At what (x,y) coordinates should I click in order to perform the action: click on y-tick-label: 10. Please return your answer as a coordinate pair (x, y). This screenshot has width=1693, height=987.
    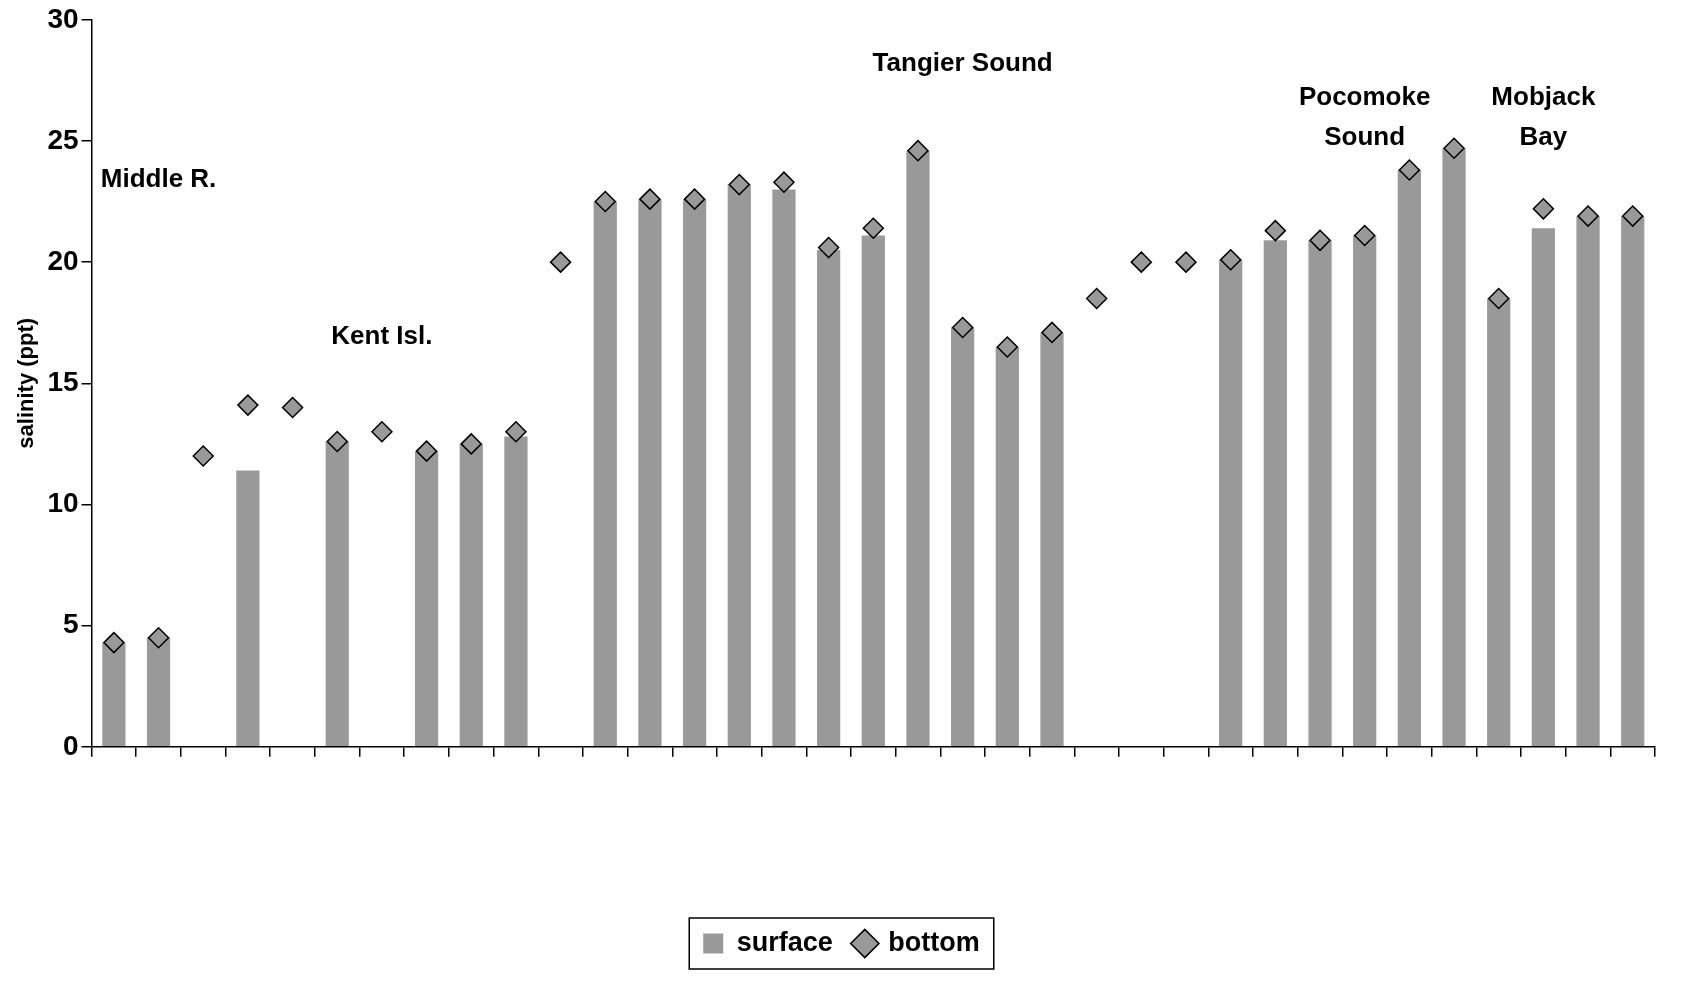
    Looking at the image, I should click on (63, 503).